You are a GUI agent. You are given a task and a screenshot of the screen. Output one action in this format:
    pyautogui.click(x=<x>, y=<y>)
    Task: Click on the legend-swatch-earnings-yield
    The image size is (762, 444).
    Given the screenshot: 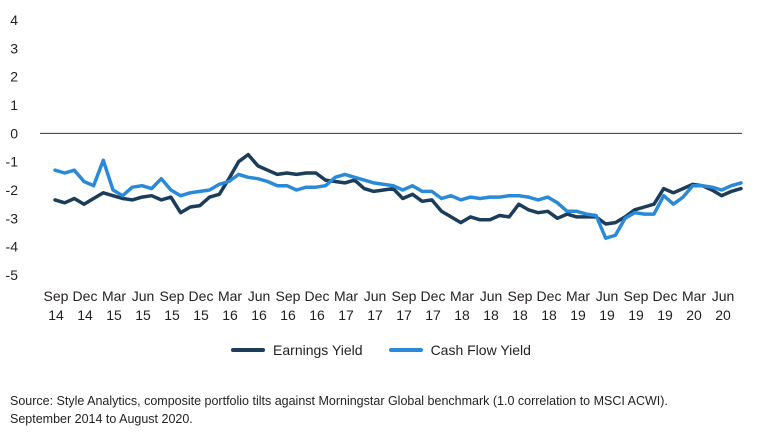 What is the action you would take?
    pyautogui.click(x=248, y=350)
    